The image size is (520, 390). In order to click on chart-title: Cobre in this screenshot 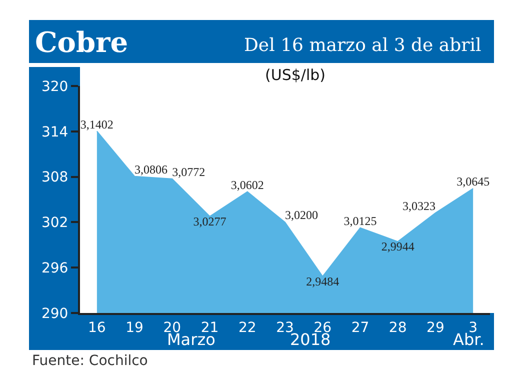, I will do `click(81, 42)`.